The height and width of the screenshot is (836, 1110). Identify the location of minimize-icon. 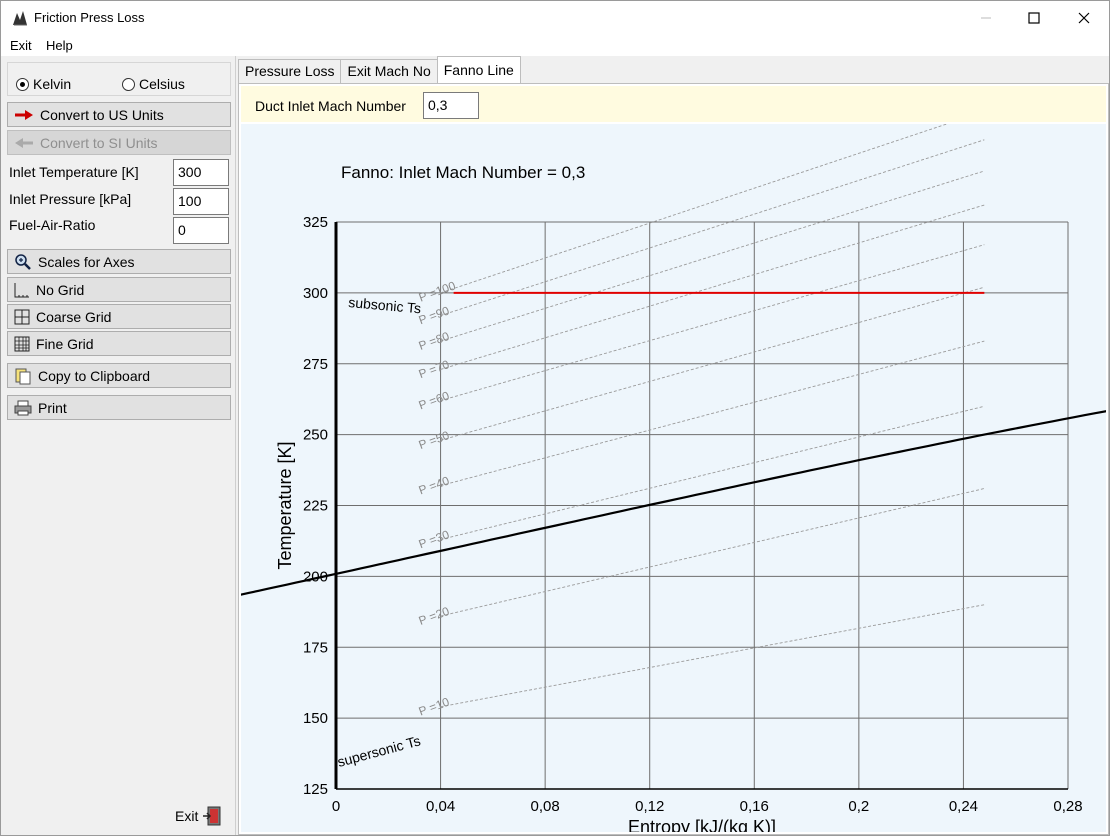
(986, 17).